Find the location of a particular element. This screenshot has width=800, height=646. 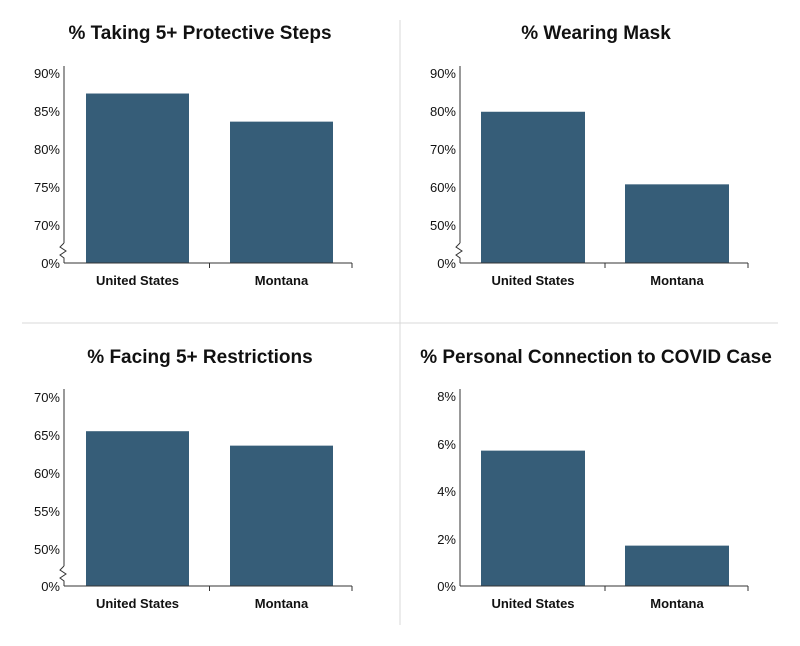

chart-title: % Taking 5+ Protective Steps is located at coordinates (199, 33).